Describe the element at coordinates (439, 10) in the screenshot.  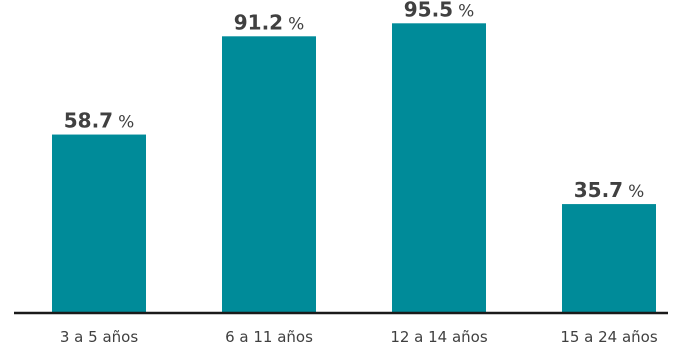
I see `value-label-2: 95.5%` at that location.